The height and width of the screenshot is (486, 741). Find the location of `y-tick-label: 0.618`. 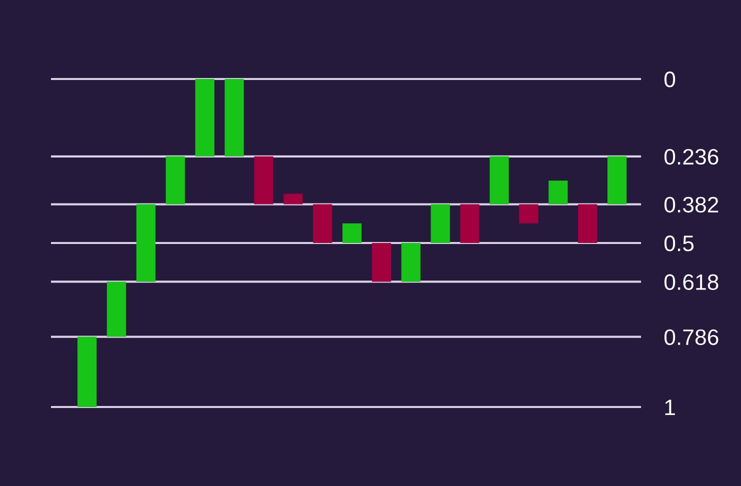

y-tick-label: 0.618 is located at coordinates (691, 282).